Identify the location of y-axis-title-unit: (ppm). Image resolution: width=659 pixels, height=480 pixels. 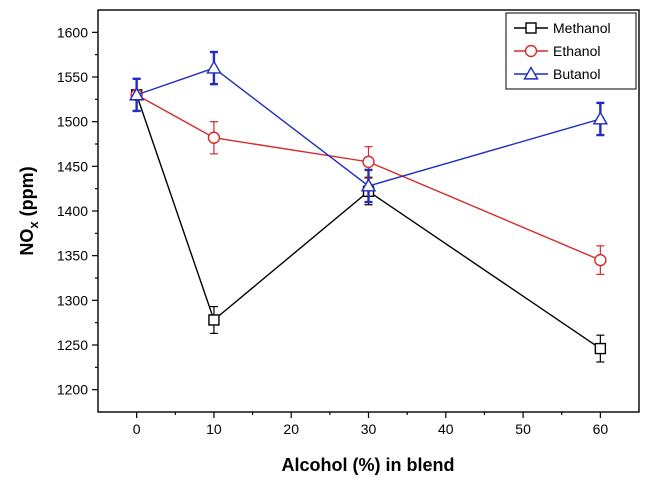
(27, 193).